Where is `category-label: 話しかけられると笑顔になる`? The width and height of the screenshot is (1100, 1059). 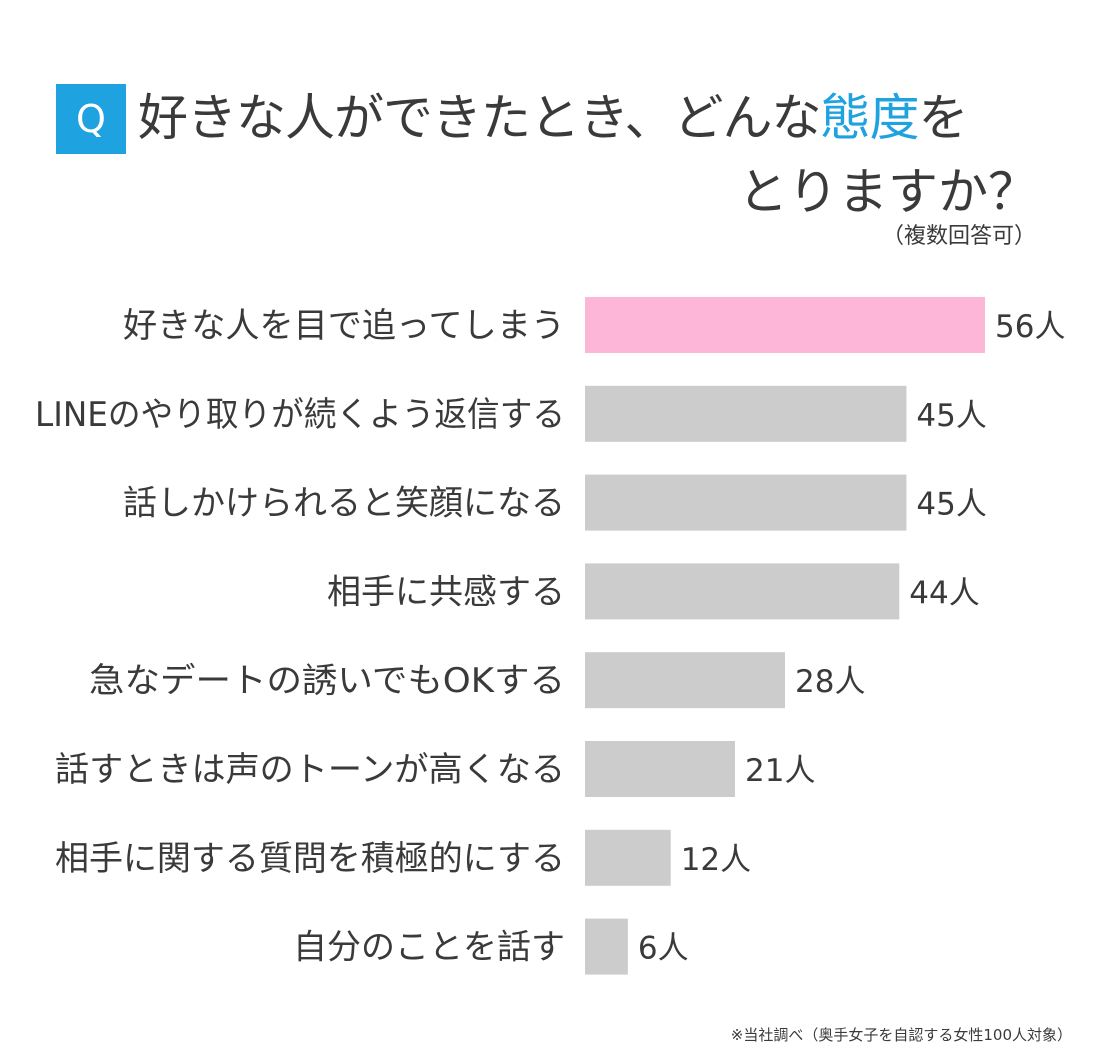
category-label: 話しかけられると笑顔になる is located at coordinates (344, 504).